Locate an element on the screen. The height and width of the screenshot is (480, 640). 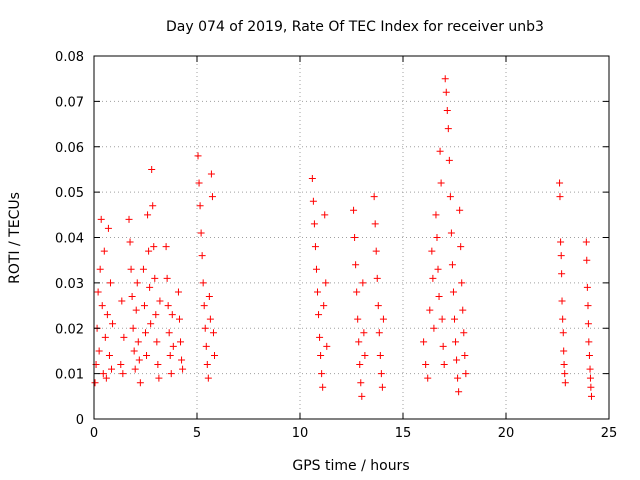
y-tick-label: 0 is located at coordinates (80, 420).